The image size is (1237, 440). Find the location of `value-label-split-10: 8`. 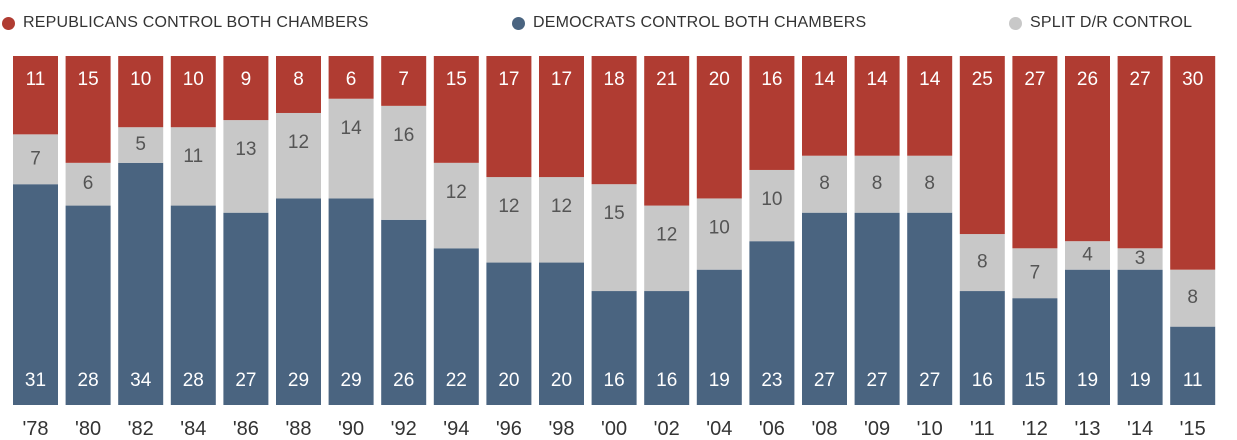

value-label-split-10: 8 is located at coordinates (929, 183).